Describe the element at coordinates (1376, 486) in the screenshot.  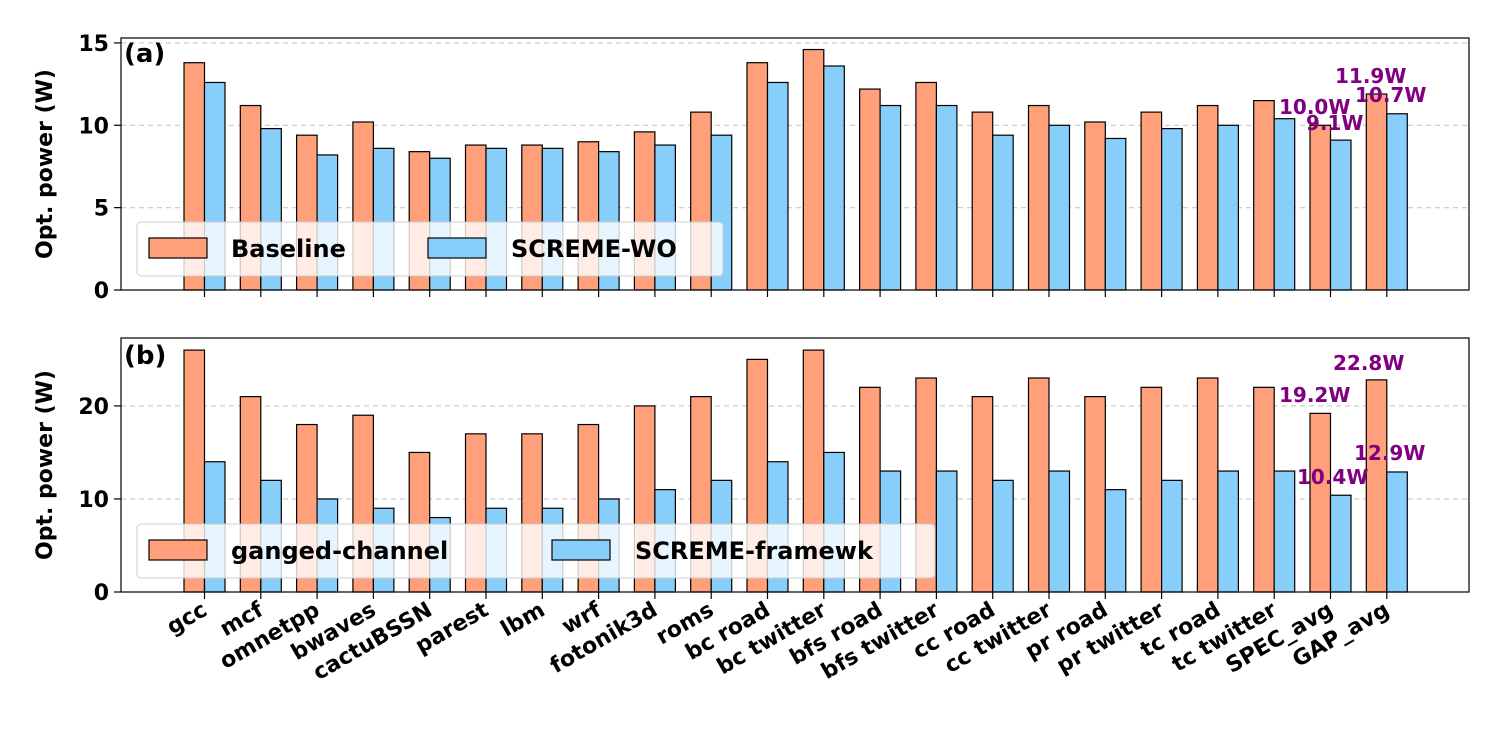
I see `bar-ganged-channel-gap-avg` at that location.